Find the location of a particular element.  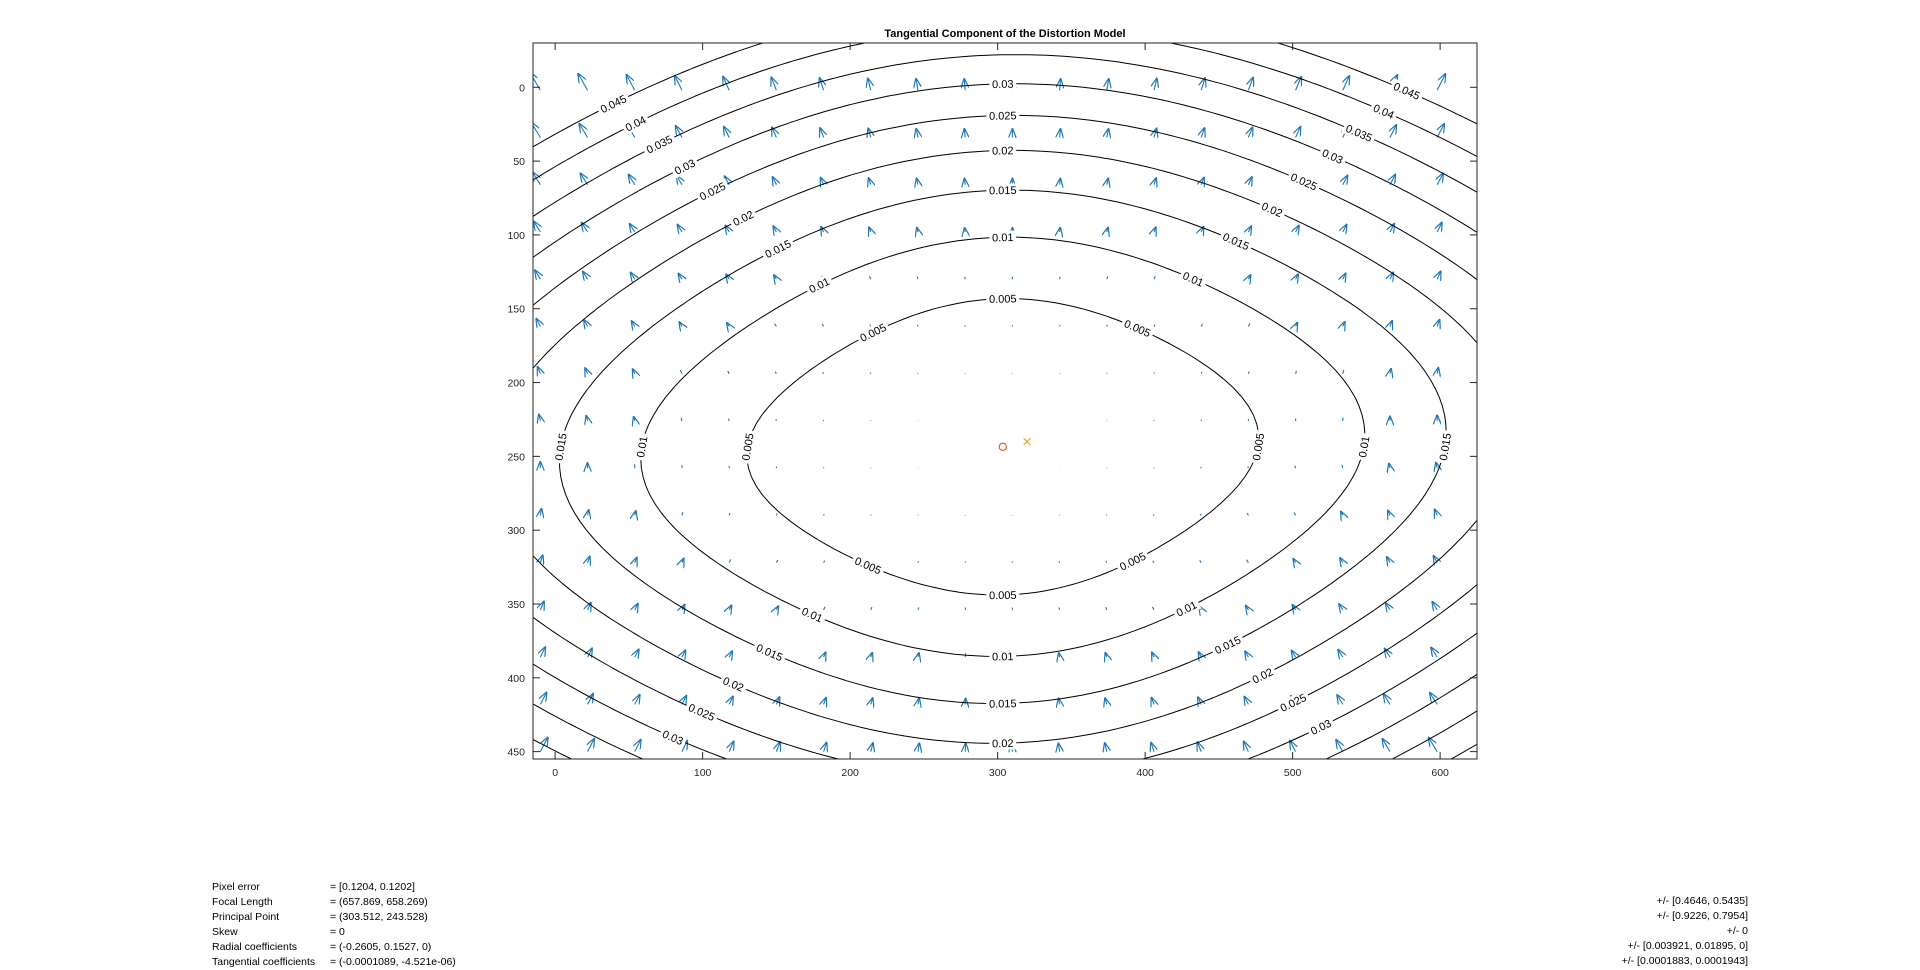

x-tick-label: 300 is located at coordinates (998, 773).